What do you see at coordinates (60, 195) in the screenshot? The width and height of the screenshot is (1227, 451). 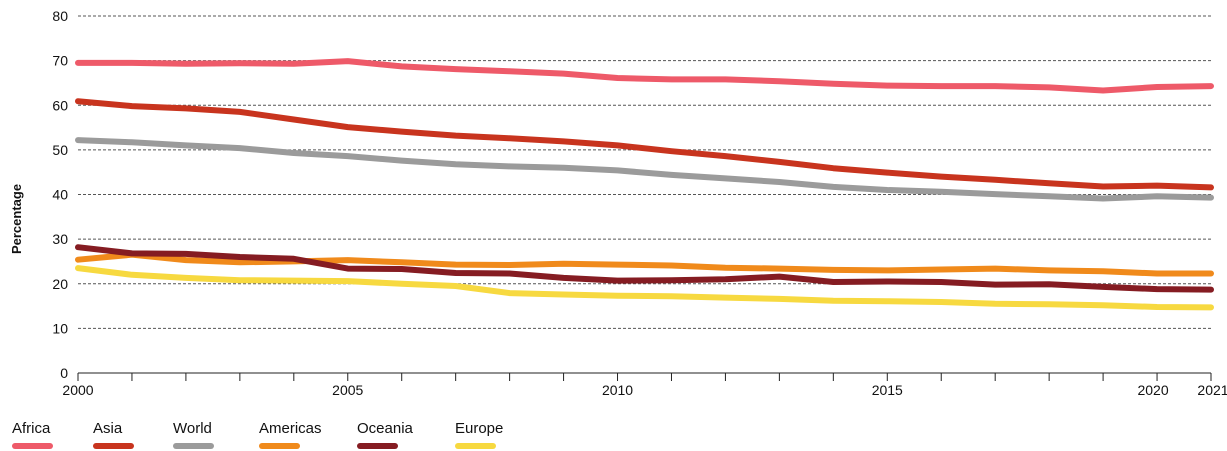 I see `y-tick-label-40: 40` at bounding box center [60, 195].